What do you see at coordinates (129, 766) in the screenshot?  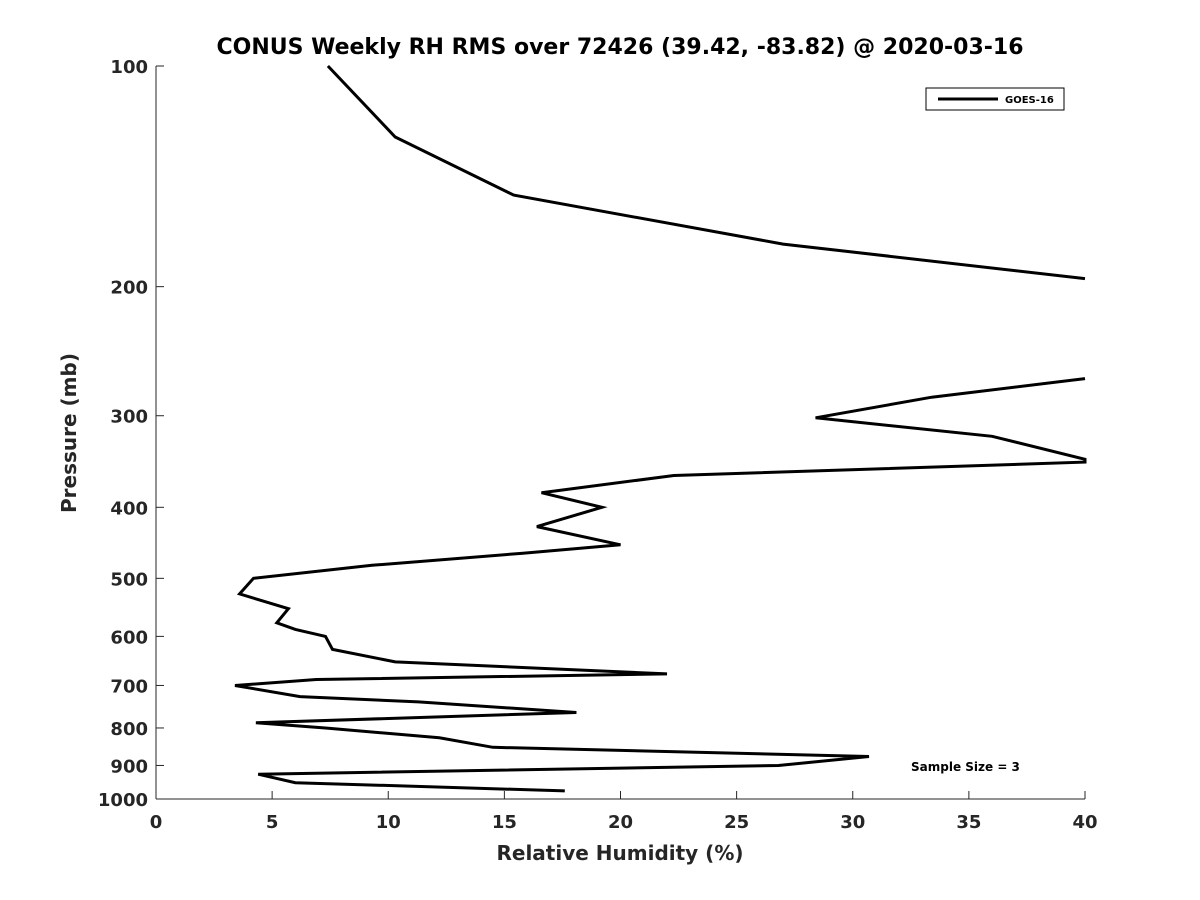 I see `y-tick-label: 900` at bounding box center [129, 766].